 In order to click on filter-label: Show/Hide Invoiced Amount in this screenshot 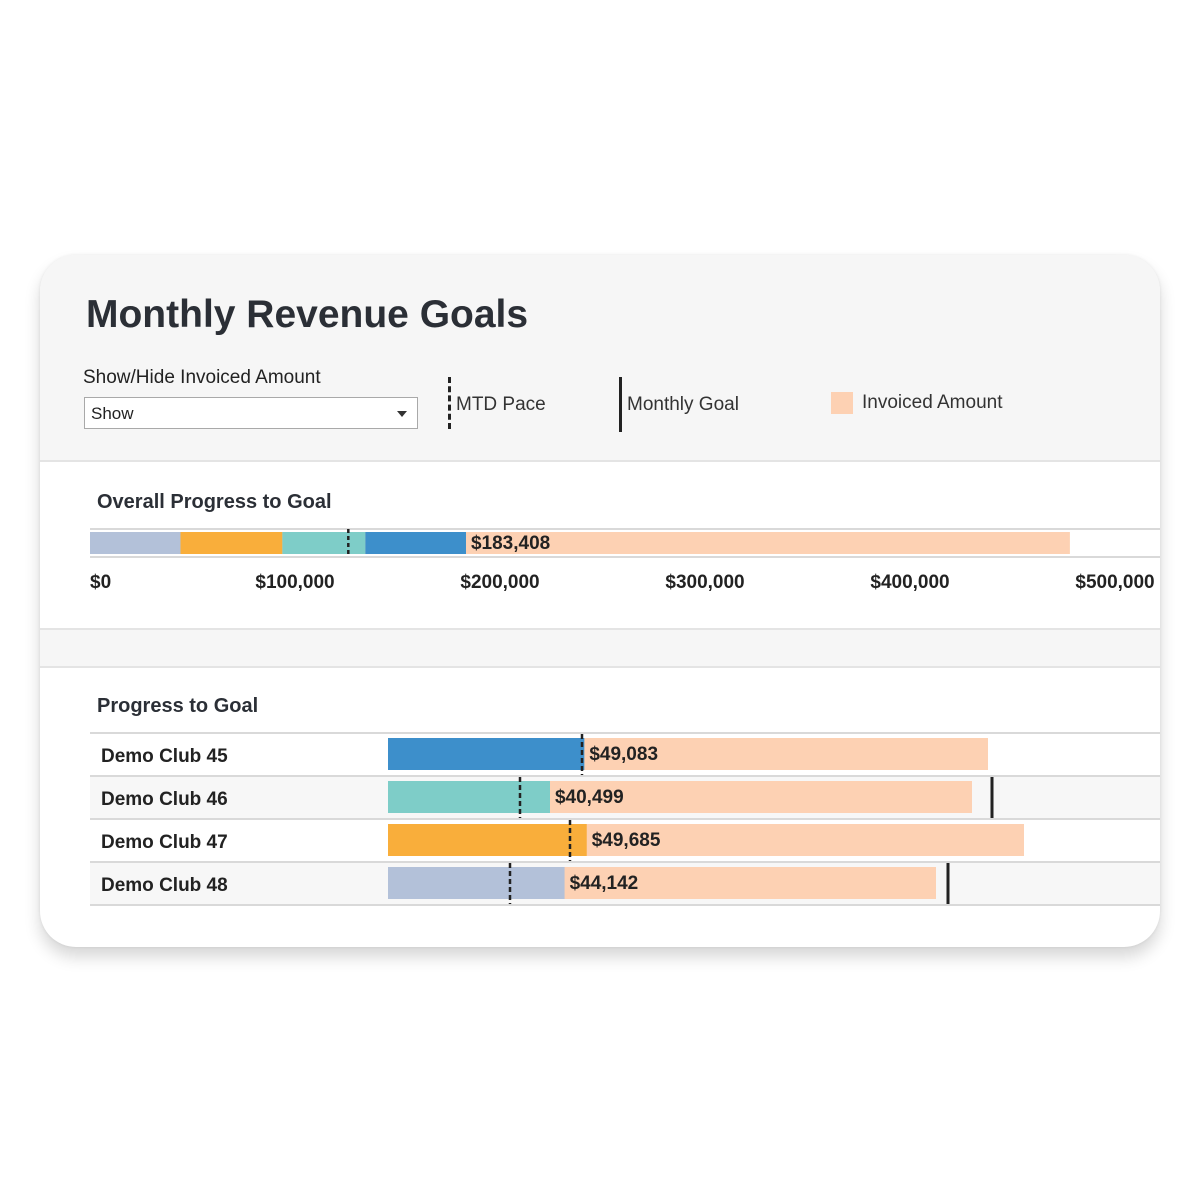, I will do `click(202, 377)`.